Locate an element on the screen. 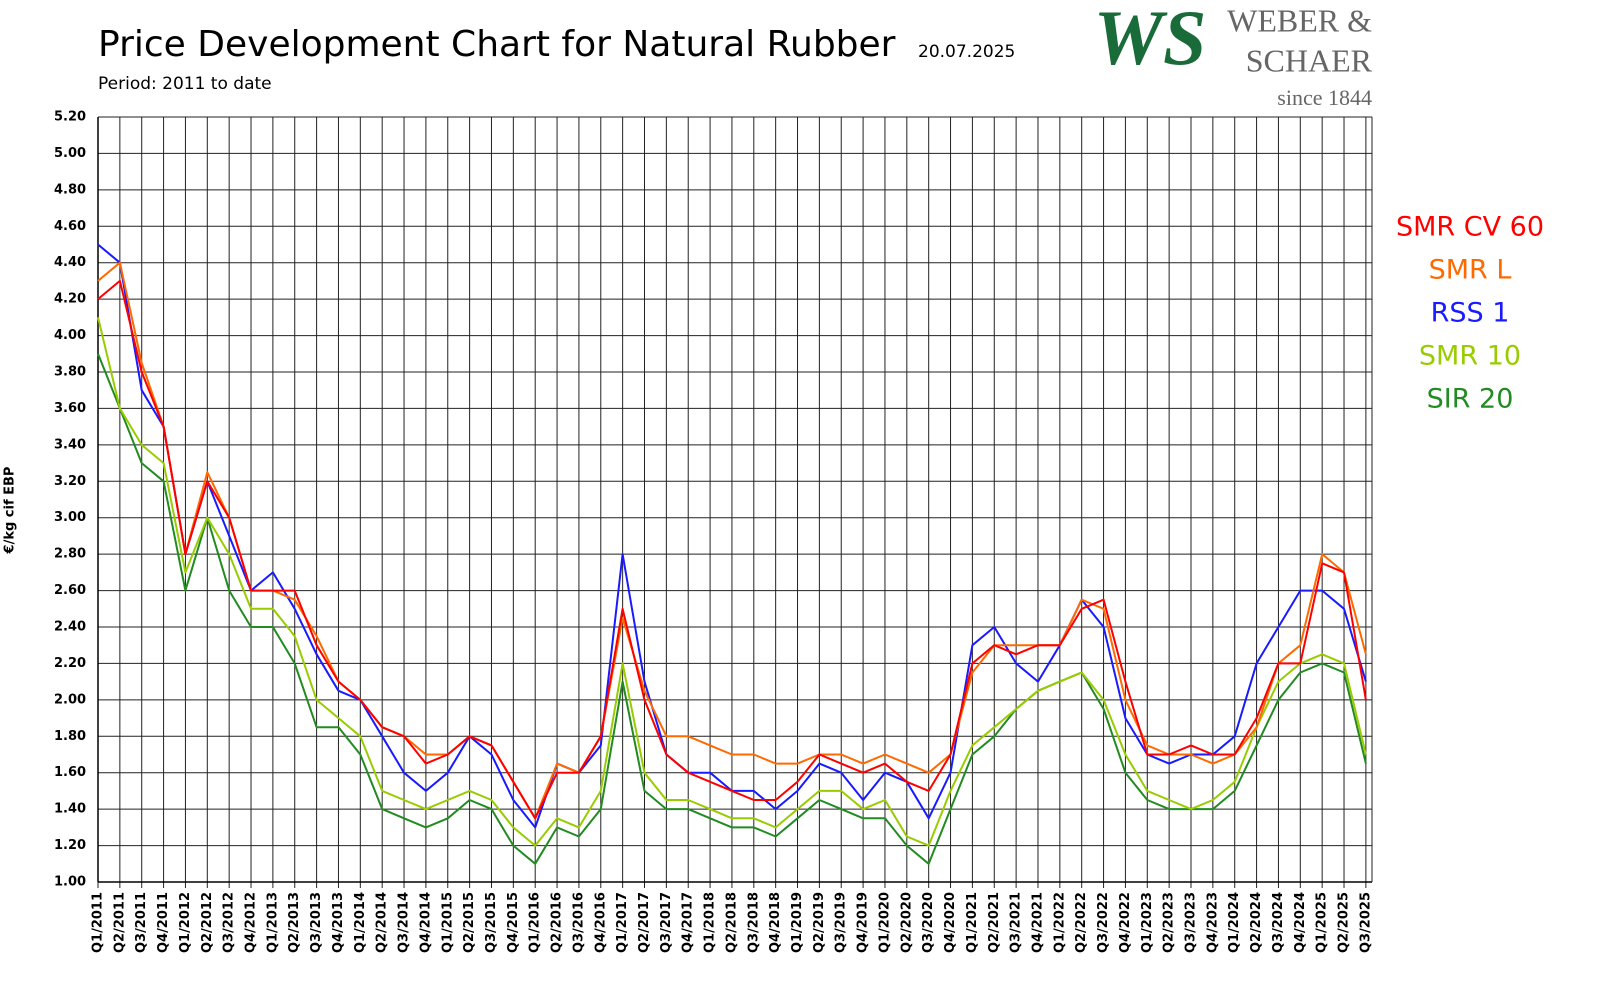  chart-date: 20.07.2025 is located at coordinates (966, 52).